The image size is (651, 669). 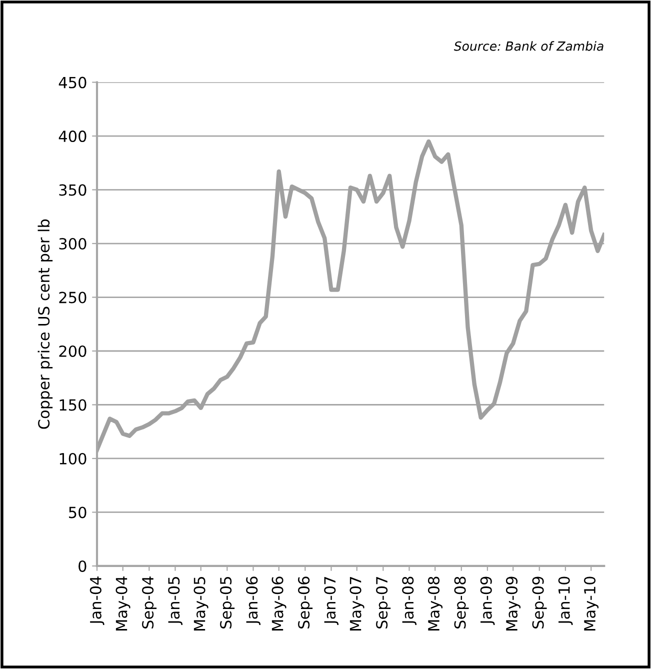 I want to click on y-tick-label: 100, so click(x=73, y=458).